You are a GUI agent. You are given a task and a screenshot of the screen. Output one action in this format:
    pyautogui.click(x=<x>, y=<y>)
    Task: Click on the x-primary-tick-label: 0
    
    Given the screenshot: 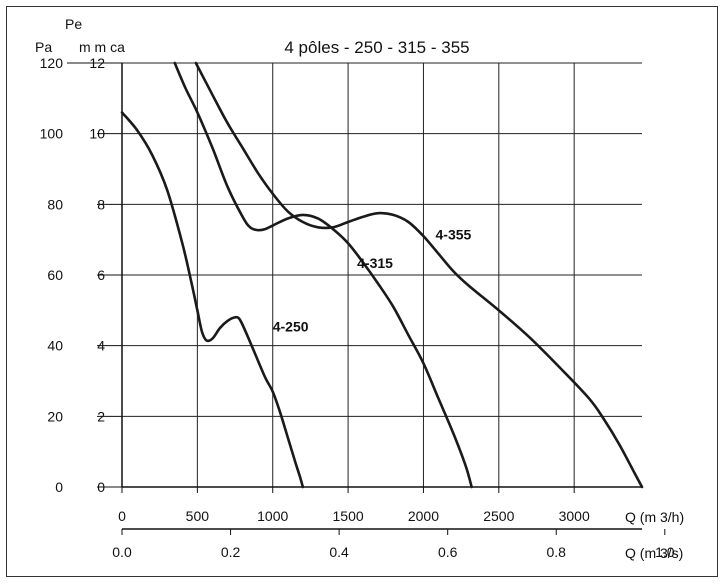 What is the action you would take?
    pyautogui.click(x=122, y=516)
    